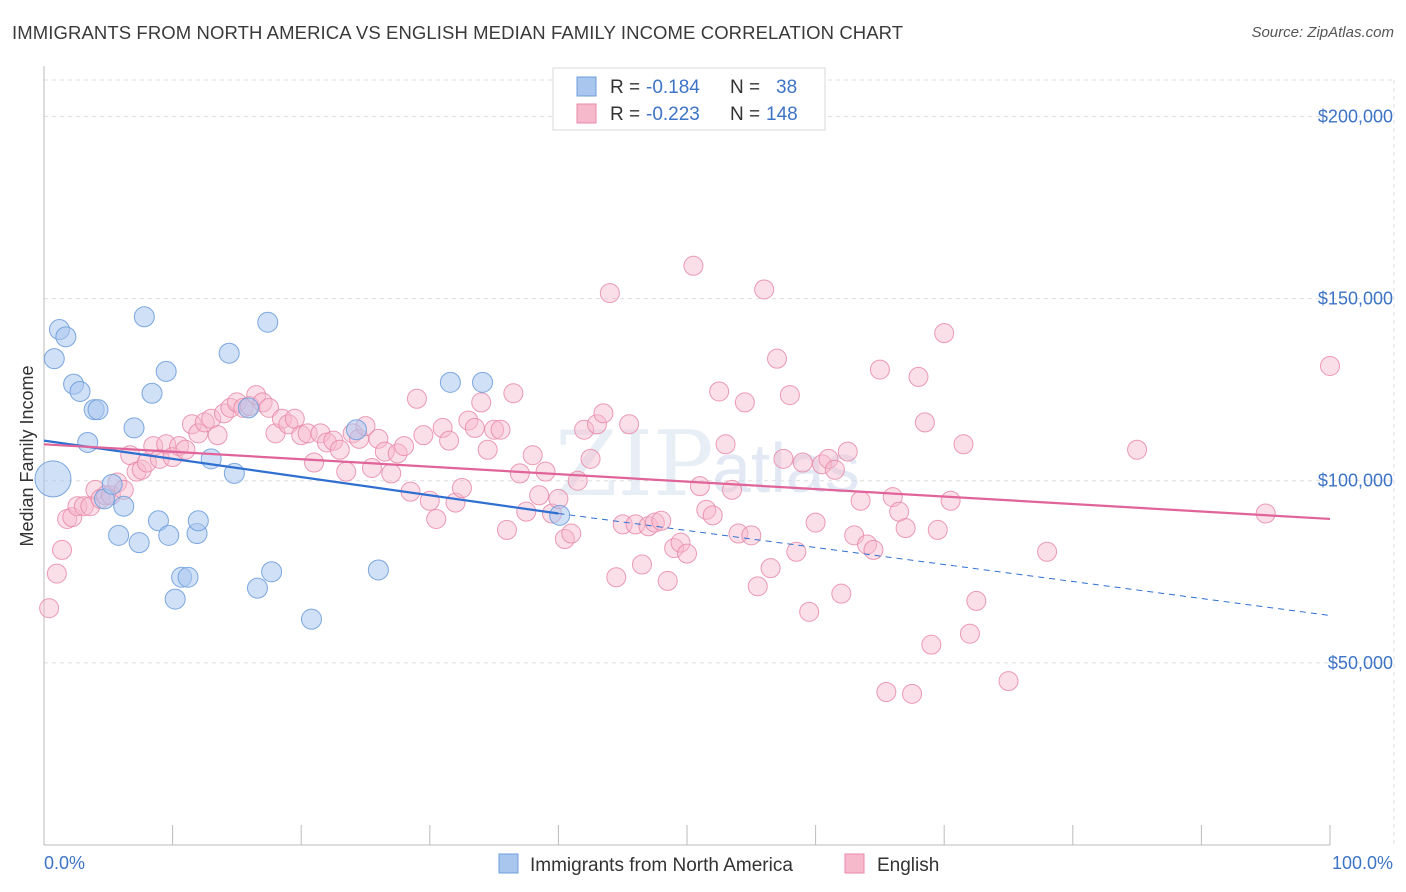  What do you see at coordinates (64, 863) in the screenshot?
I see `x-tick-label-min: 0.0%` at bounding box center [64, 863].